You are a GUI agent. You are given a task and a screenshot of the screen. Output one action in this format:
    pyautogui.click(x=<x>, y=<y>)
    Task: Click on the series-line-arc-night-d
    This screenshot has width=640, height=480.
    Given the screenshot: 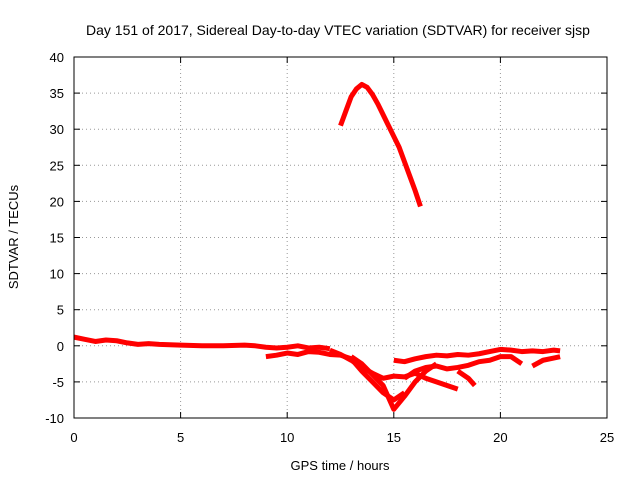 What is the action you would take?
    pyautogui.click(x=477, y=355)
    